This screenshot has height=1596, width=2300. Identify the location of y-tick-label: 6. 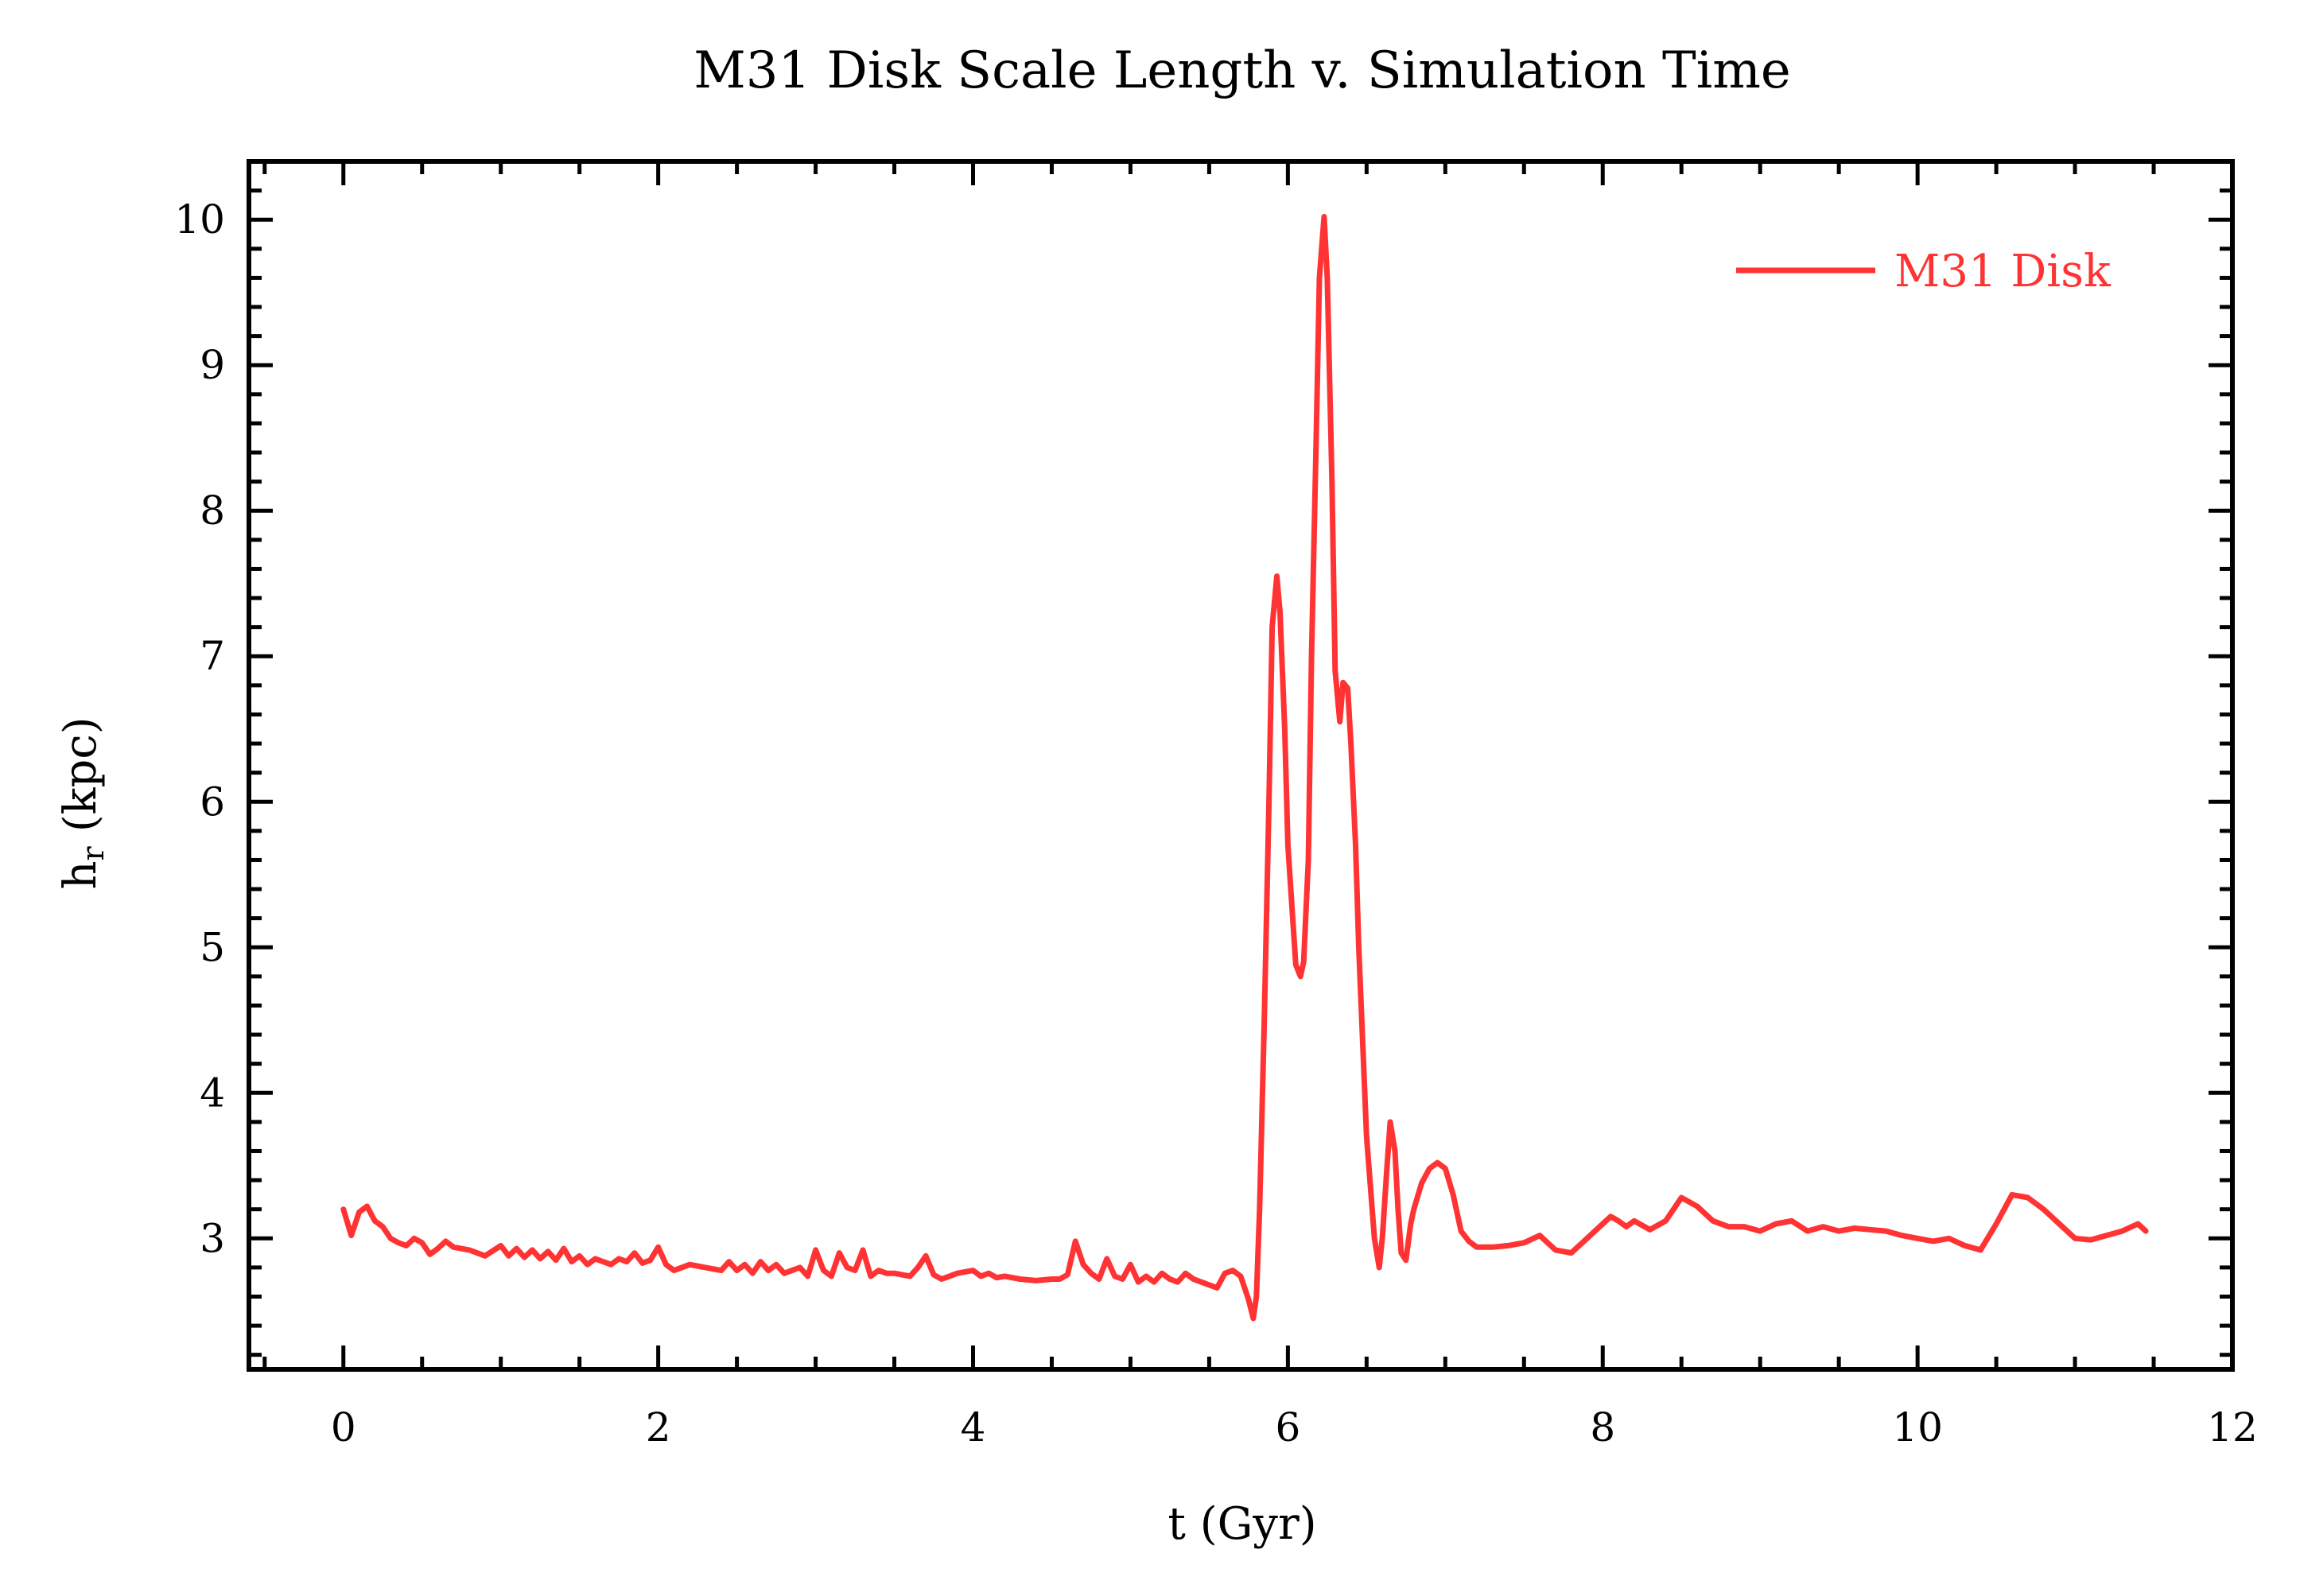
(212, 802).